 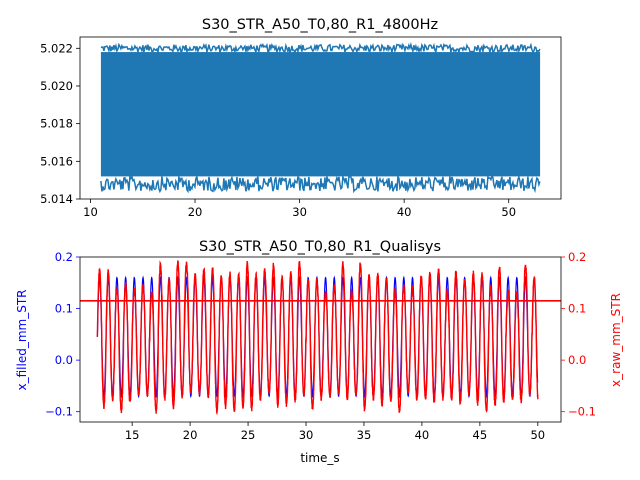 I want to click on y-axis-left: −0.1 0.0 0.1 0.2, so click(x=62, y=334).